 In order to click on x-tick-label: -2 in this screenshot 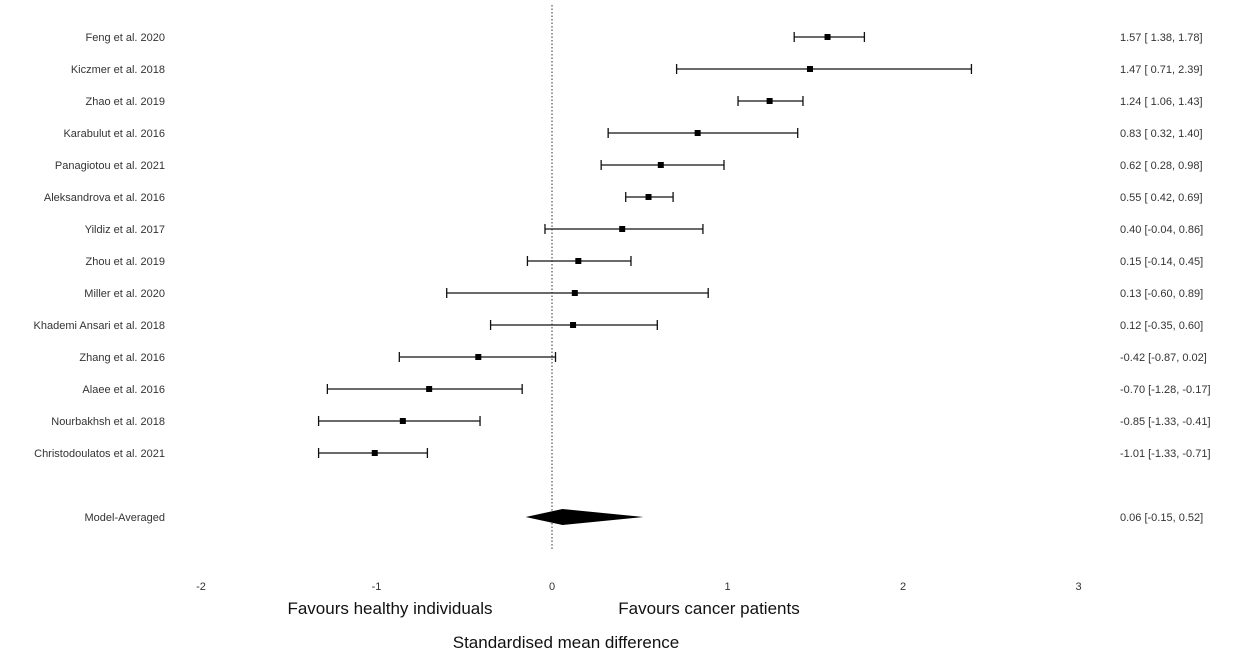, I will do `click(201, 587)`.